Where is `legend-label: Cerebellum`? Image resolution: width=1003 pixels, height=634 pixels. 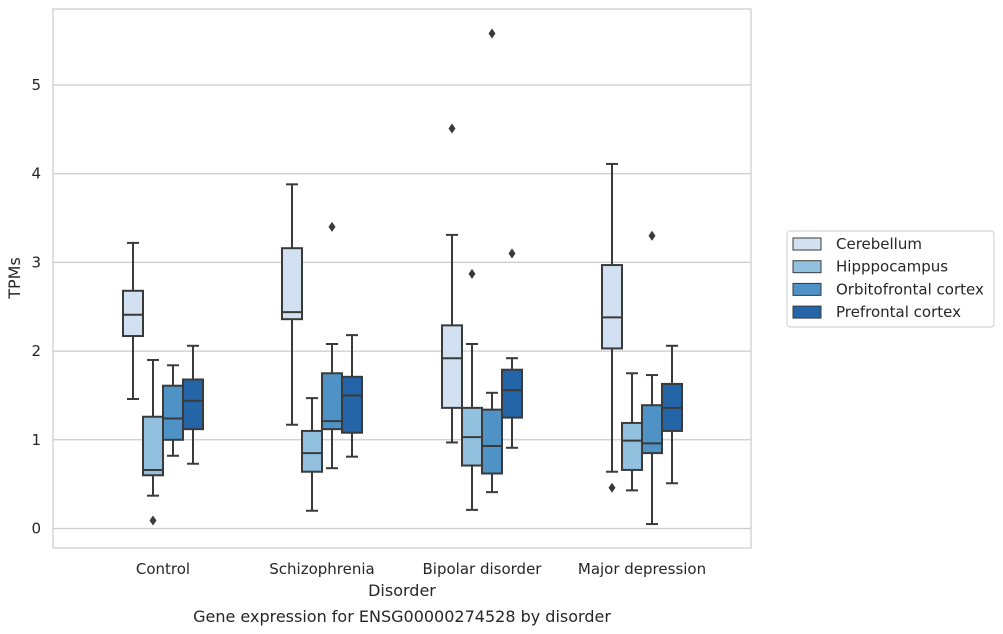 legend-label: Cerebellum is located at coordinates (879, 244).